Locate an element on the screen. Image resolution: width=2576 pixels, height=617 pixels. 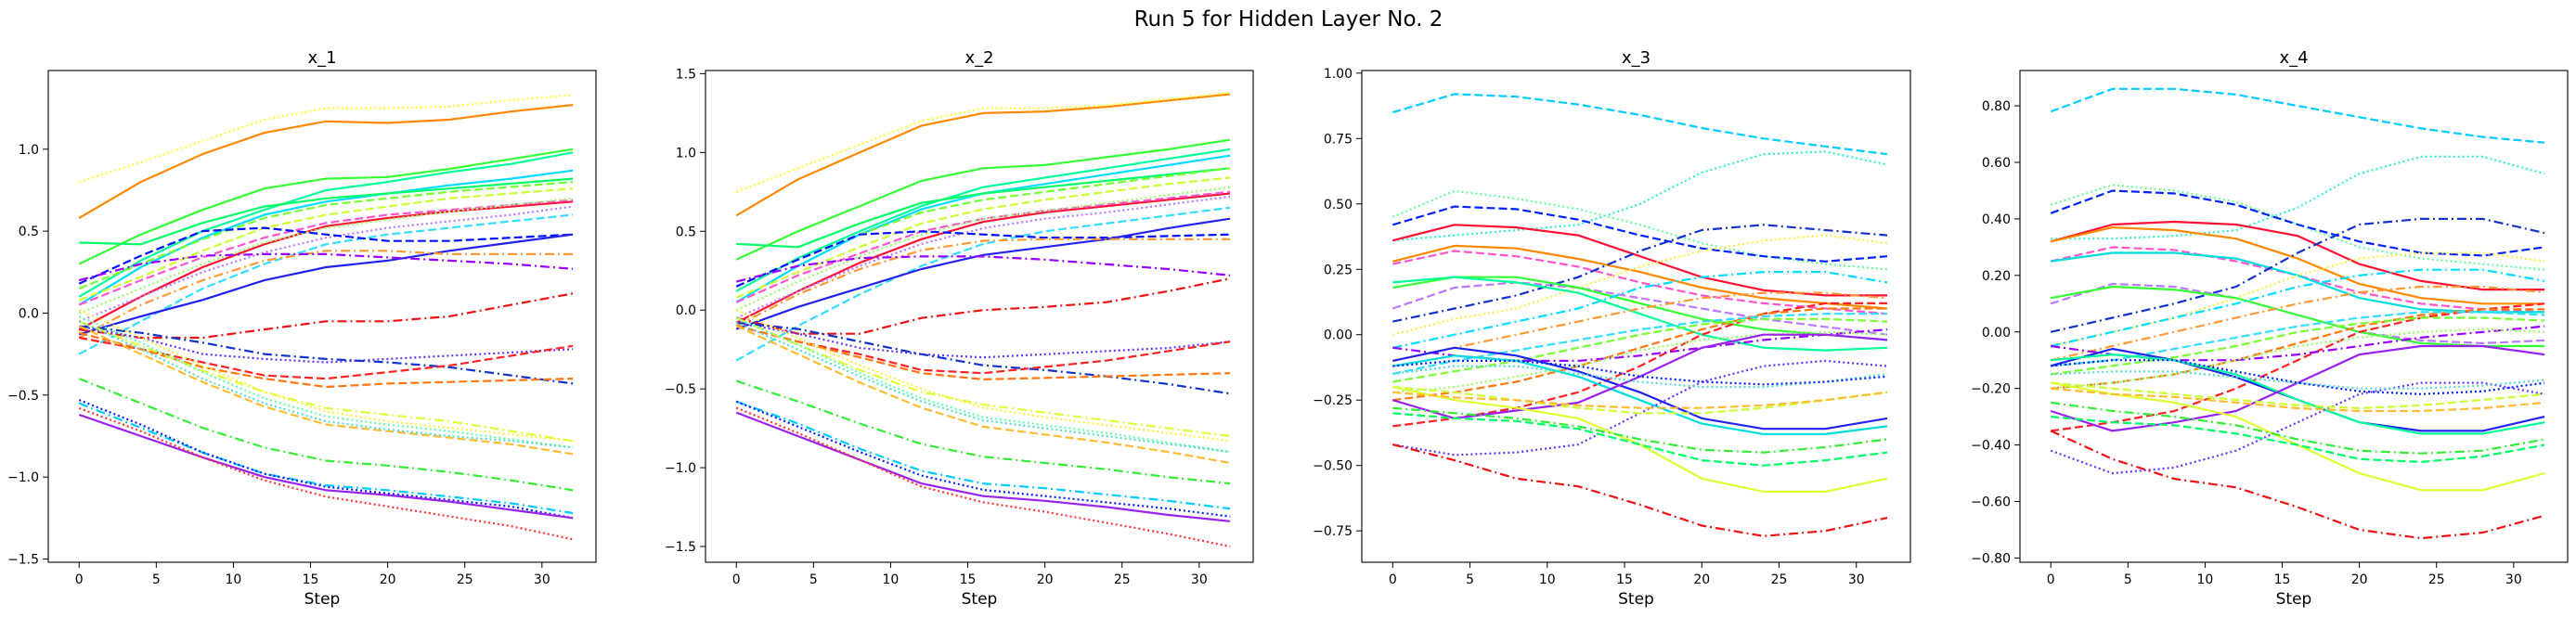
x-tick-label: 10 is located at coordinates (1547, 579).